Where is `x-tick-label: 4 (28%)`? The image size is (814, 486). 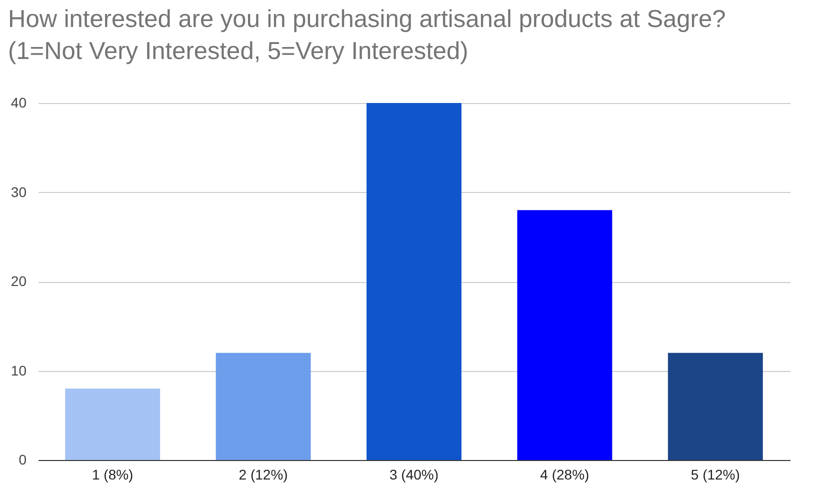
x-tick-label: 4 (28%) is located at coordinates (565, 474).